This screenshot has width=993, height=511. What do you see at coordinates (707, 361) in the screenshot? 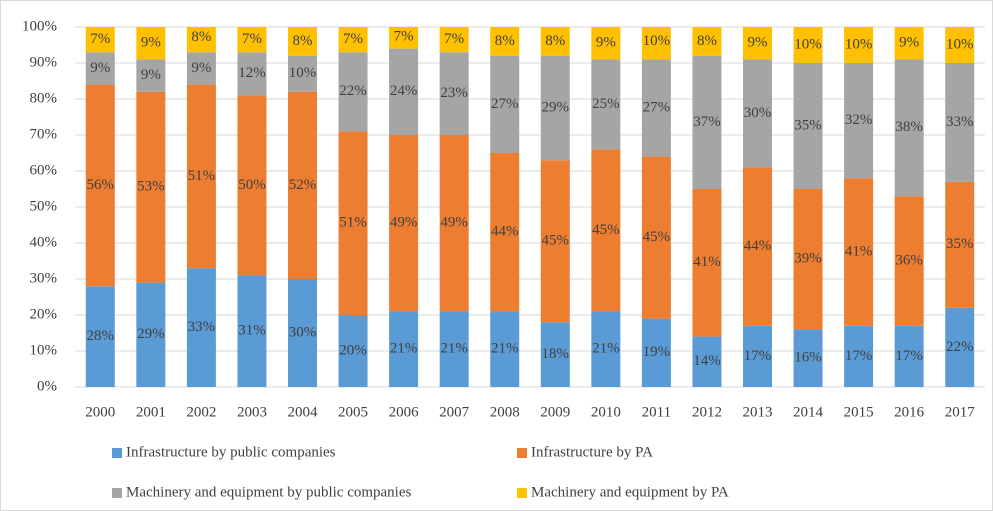
I see `data-label: 14%` at bounding box center [707, 361].